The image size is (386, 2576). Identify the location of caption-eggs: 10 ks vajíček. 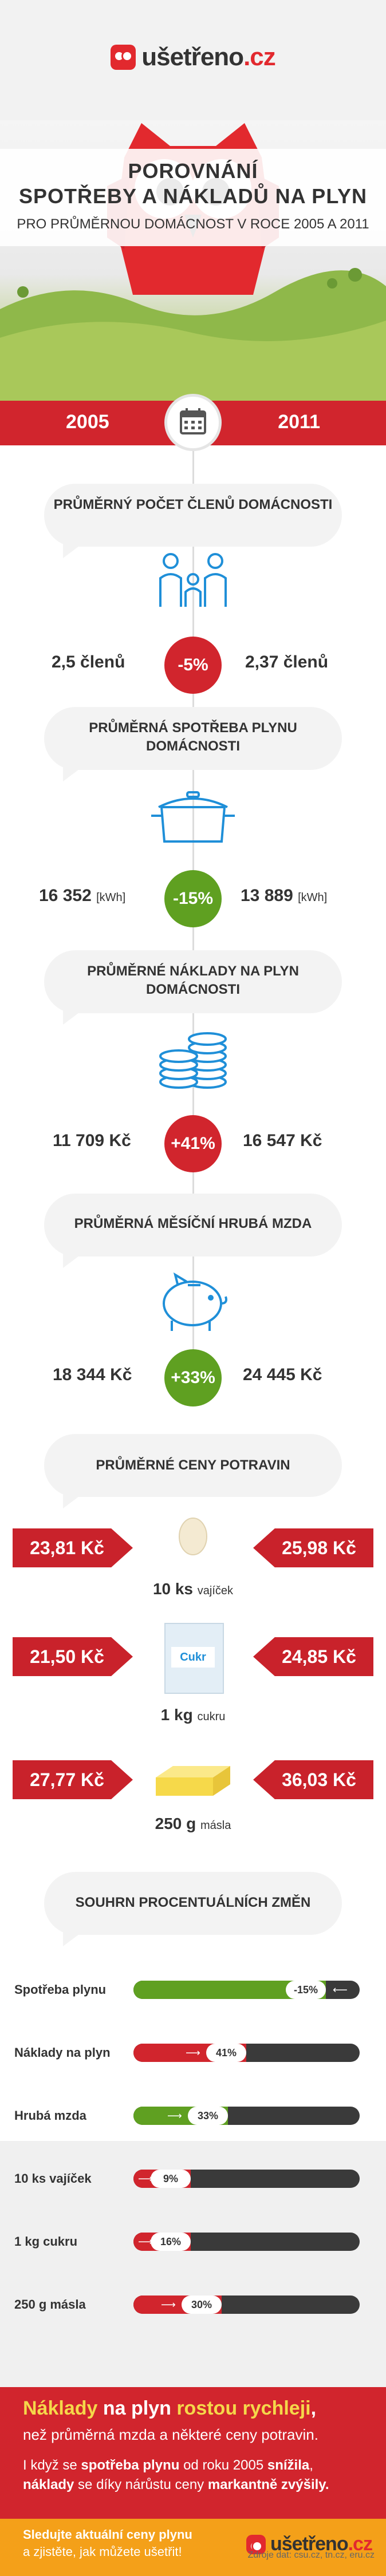
(193, 1589).